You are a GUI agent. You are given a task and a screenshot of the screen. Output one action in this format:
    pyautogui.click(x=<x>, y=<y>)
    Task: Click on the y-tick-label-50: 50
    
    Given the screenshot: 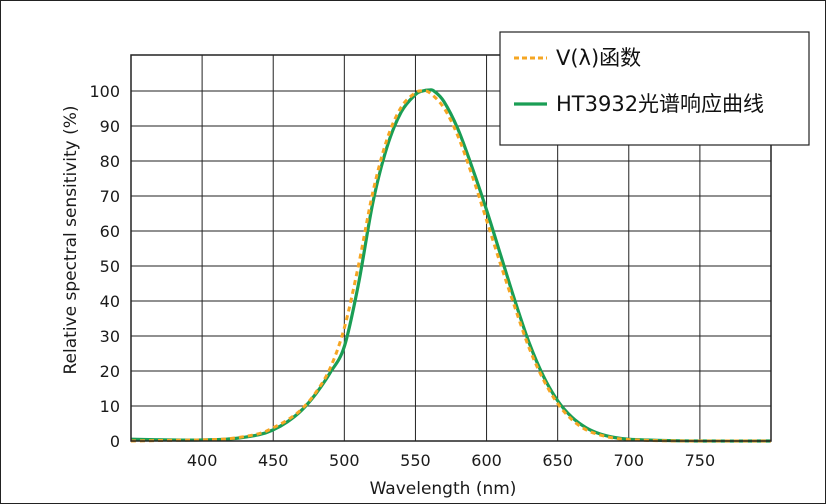 What is the action you would take?
    pyautogui.click(x=110, y=266)
    